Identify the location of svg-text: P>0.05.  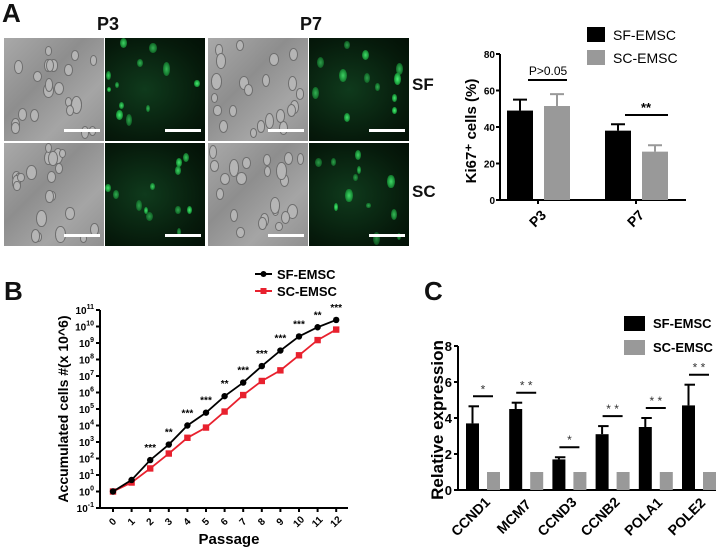
(548, 71).